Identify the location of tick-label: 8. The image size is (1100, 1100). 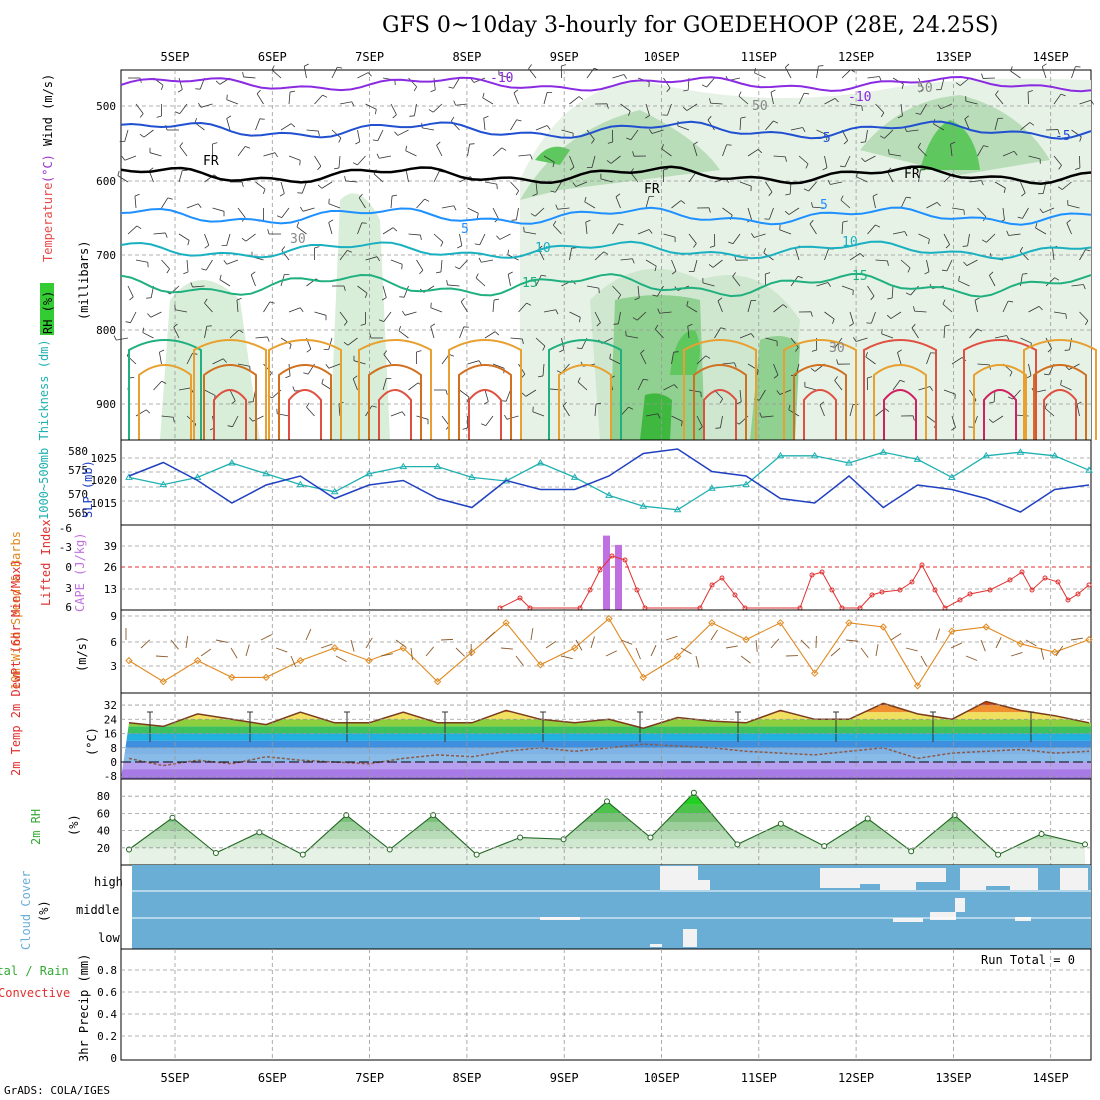
(113, 748).